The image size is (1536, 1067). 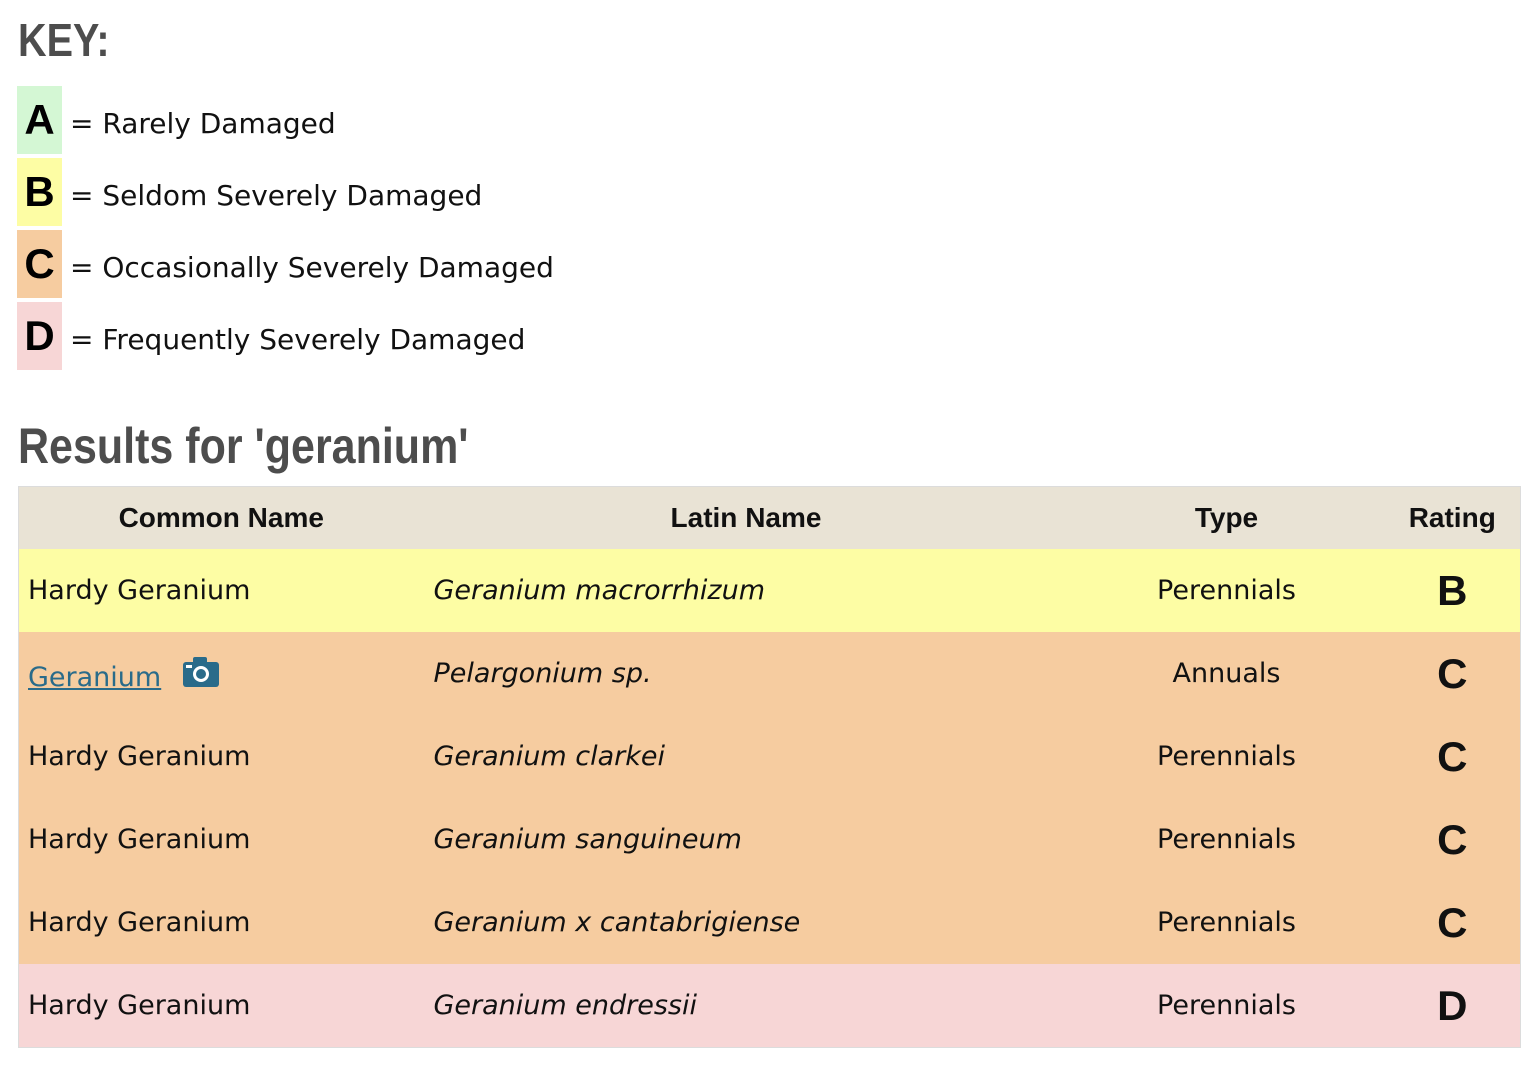 I want to click on key-letter: B, so click(x=39, y=192).